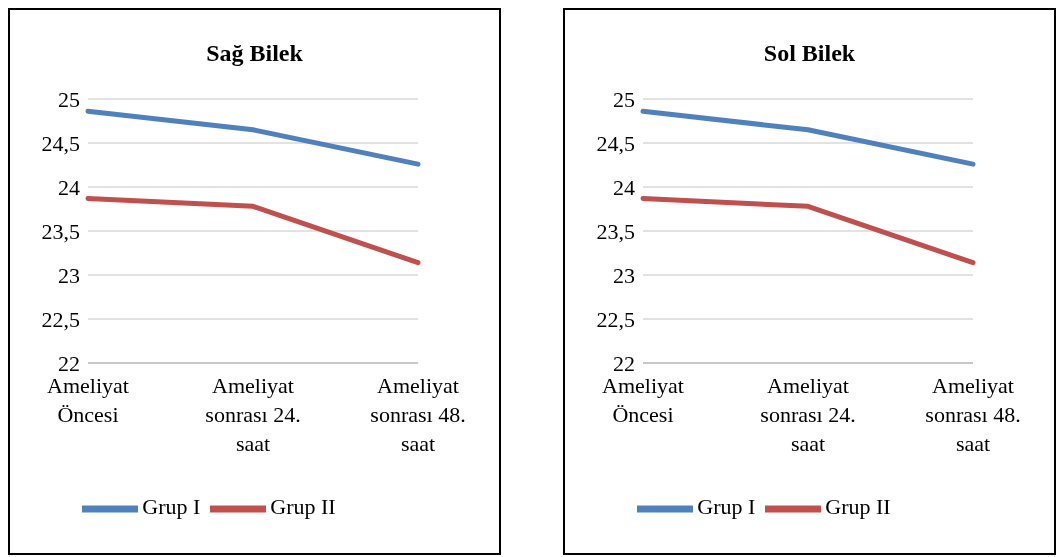  What do you see at coordinates (254, 53) in the screenshot?
I see `chart-title: Sağ Bilek` at bounding box center [254, 53].